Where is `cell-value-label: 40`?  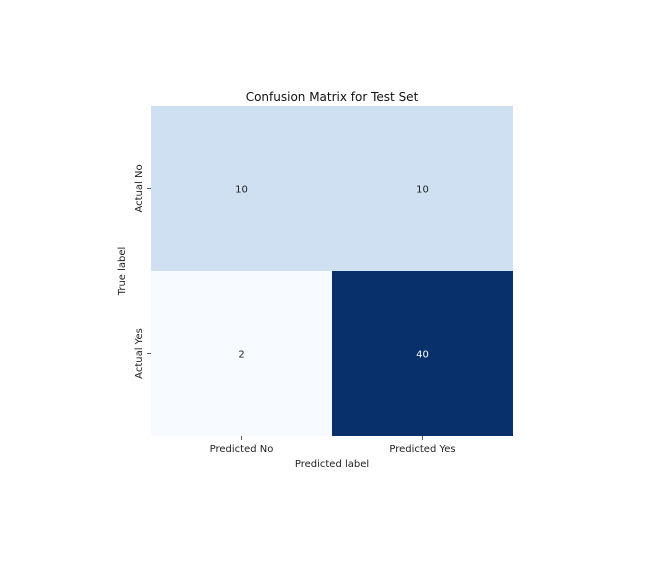
cell-value-label: 40 is located at coordinates (422, 355).